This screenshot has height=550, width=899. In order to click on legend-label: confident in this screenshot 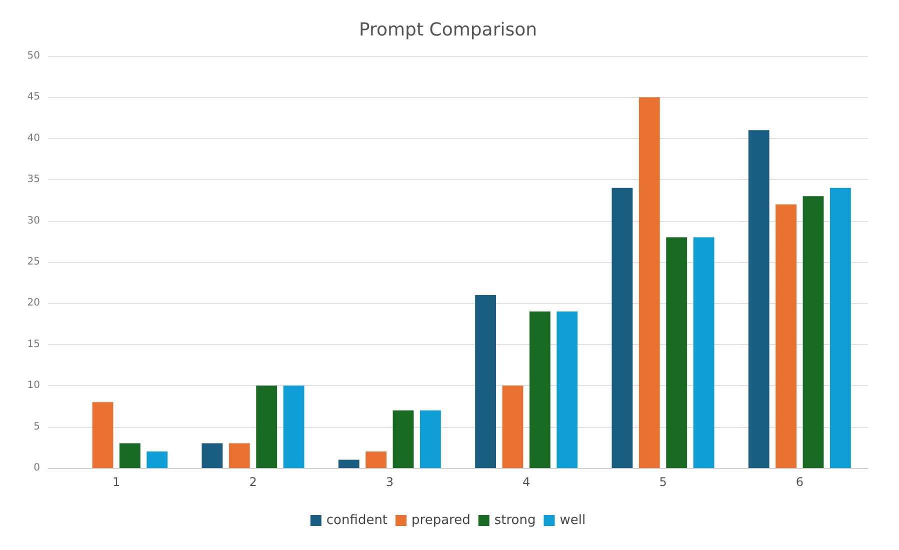, I will do `click(357, 520)`.